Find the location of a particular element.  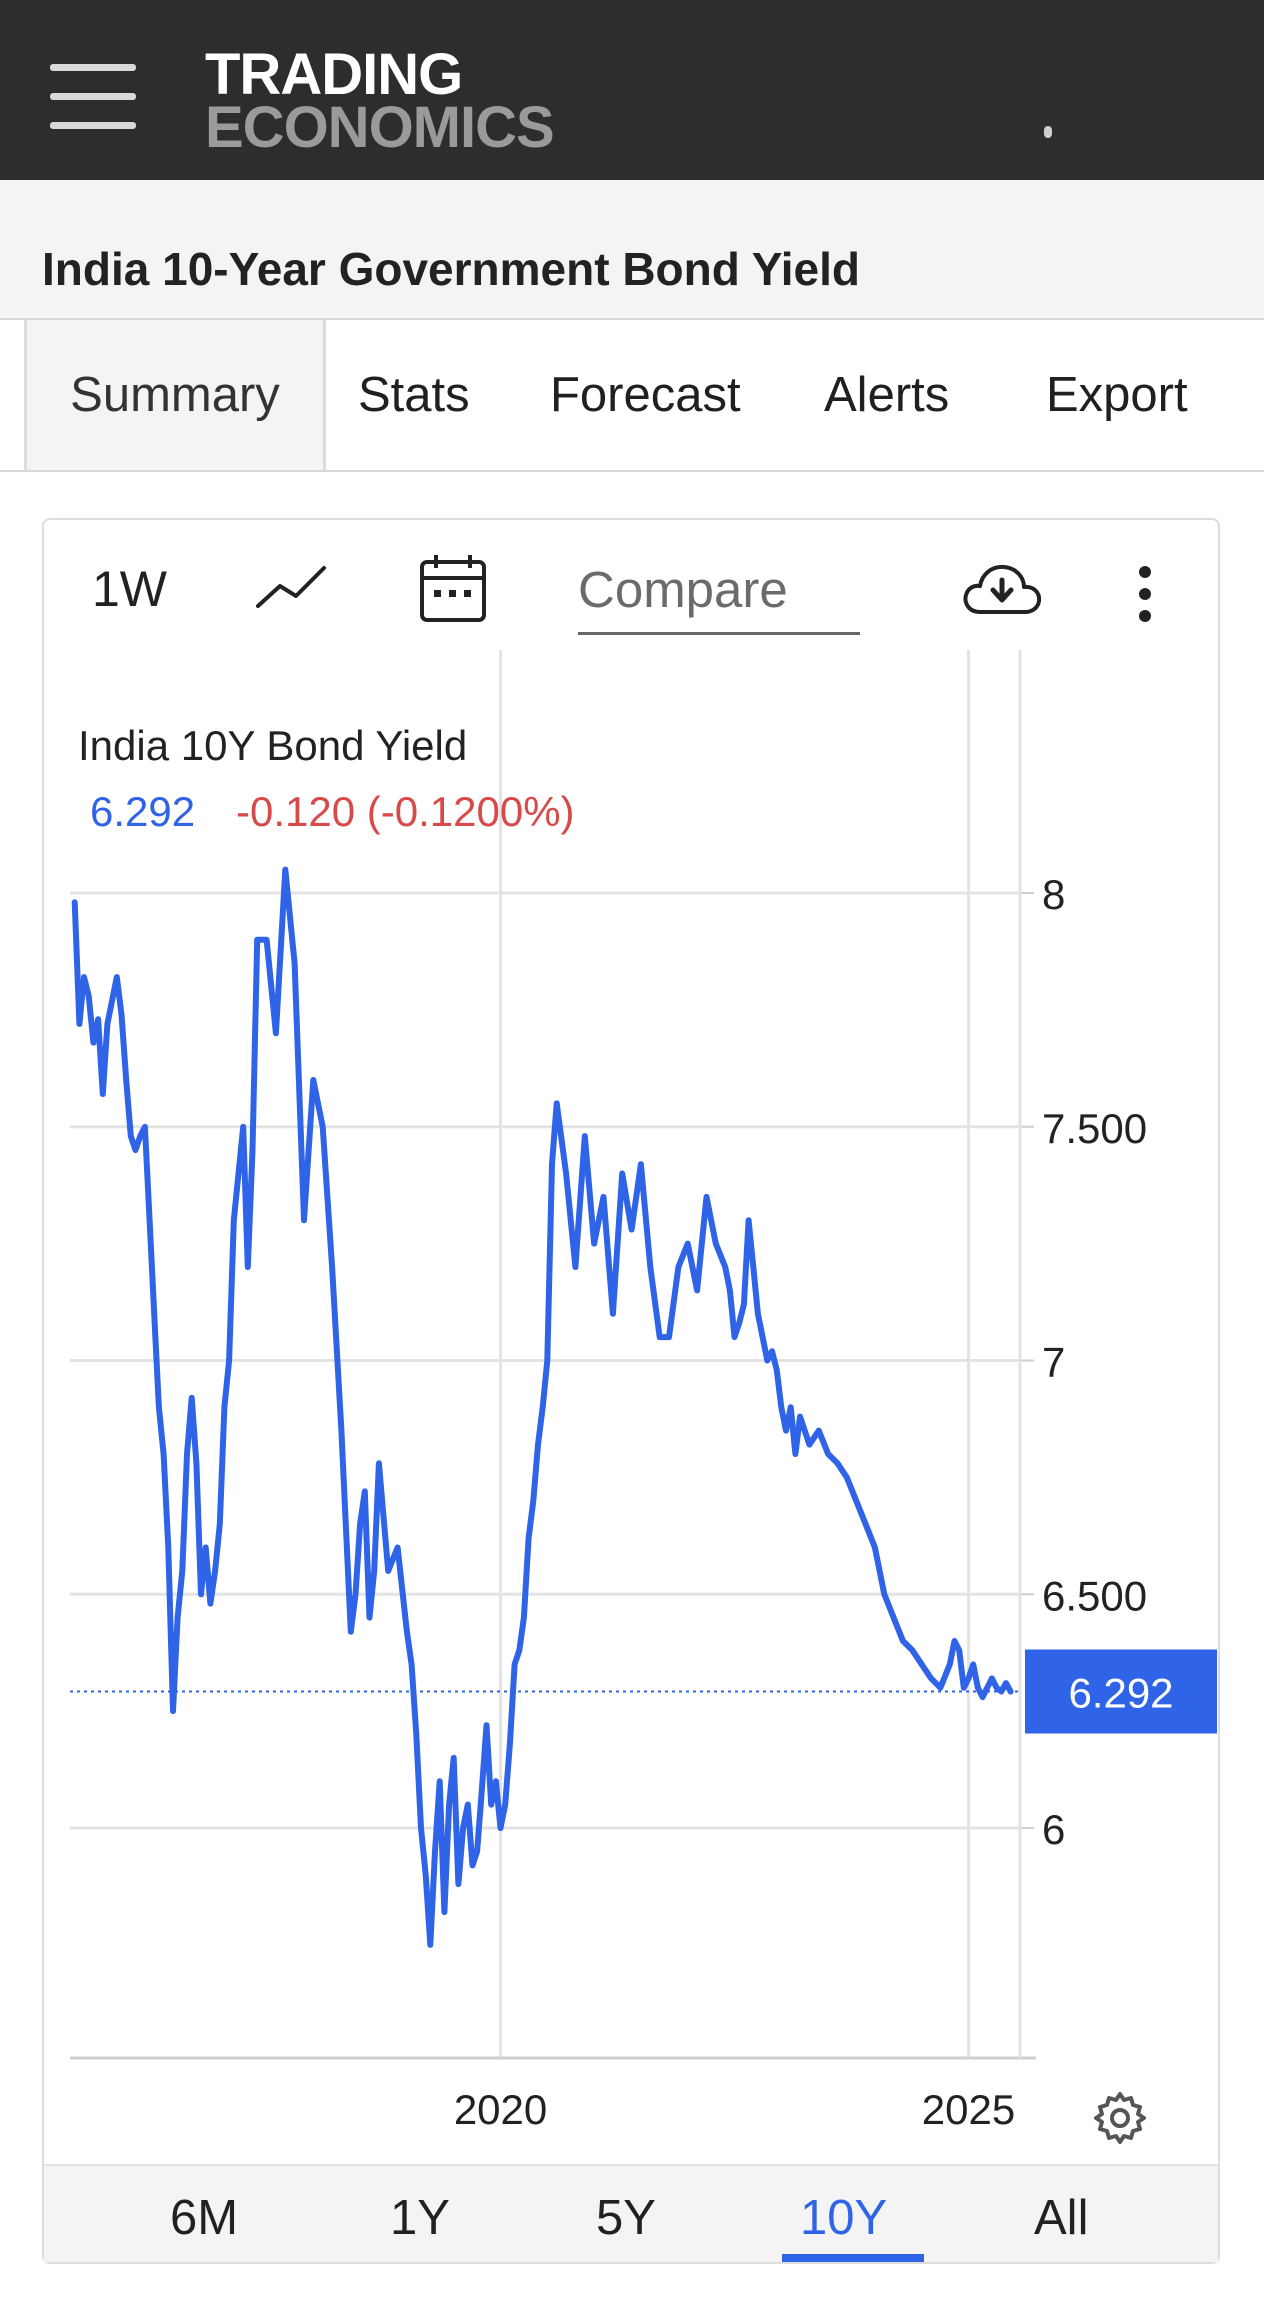

tab-bar: Summary Stats Forecast Alerts Export is located at coordinates (632, 396).